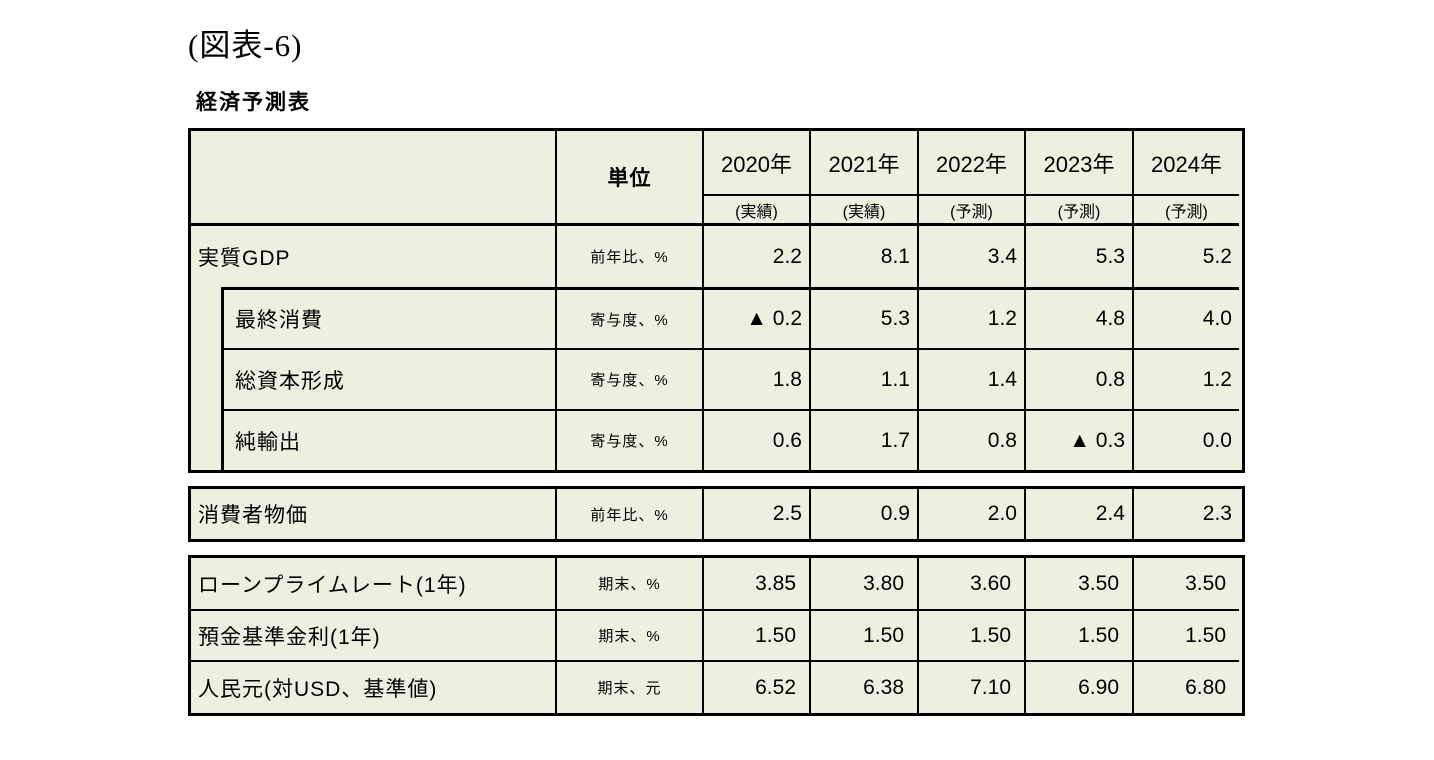 This screenshot has height=760, width=1434. Describe the element at coordinates (755, 378) in the screenshot. I see `value-cell: 1.8` at that location.